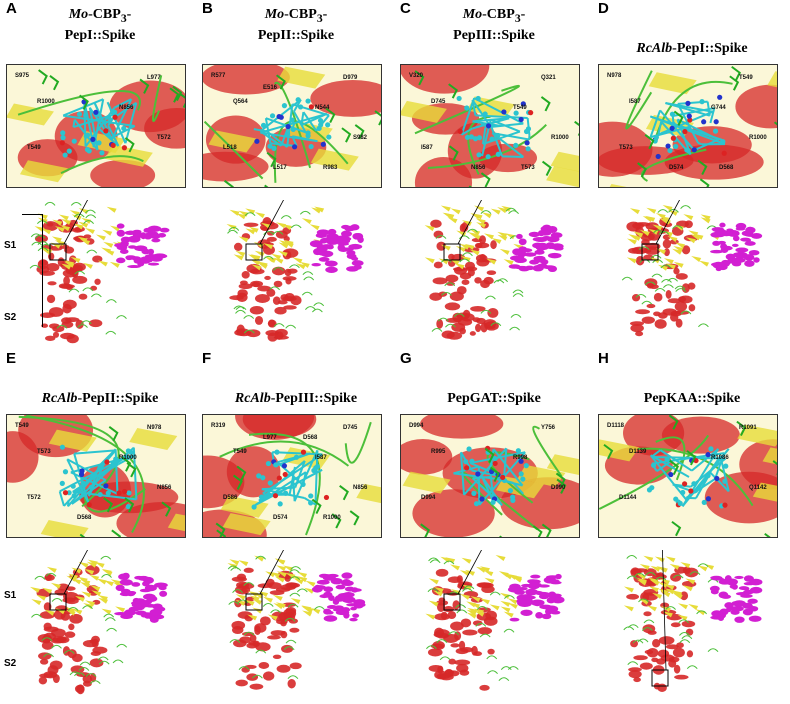 Image resolution: width=790 pixels, height=704 pixels. I want to click on title-main: -PepIII::Spike, so click(314, 398).